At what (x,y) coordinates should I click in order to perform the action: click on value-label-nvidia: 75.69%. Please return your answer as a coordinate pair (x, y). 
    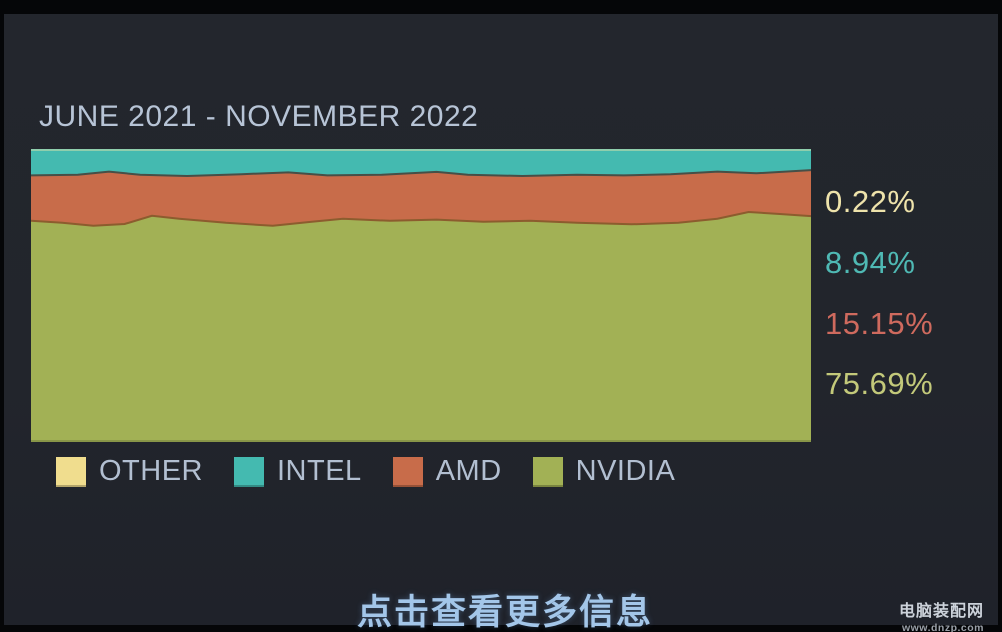
    Looking at the image, I should click on (879, 383).